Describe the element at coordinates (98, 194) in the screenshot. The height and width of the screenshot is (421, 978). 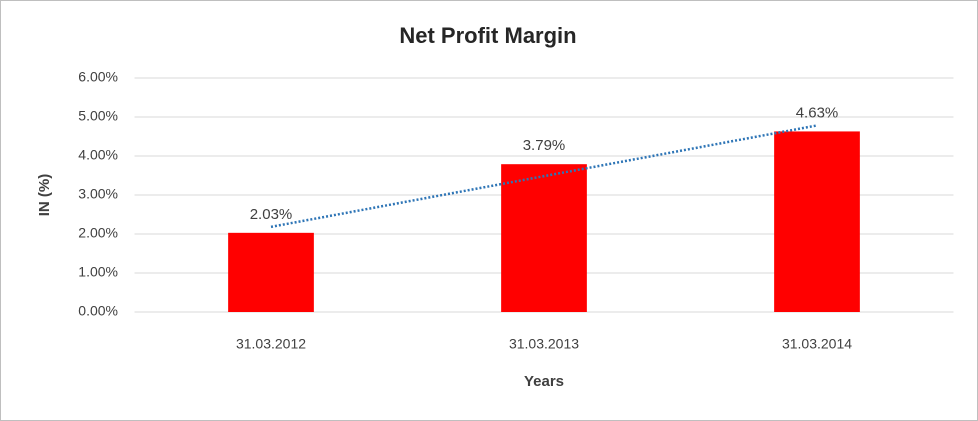
I see `y-tick-label: 3.00%` at that location.